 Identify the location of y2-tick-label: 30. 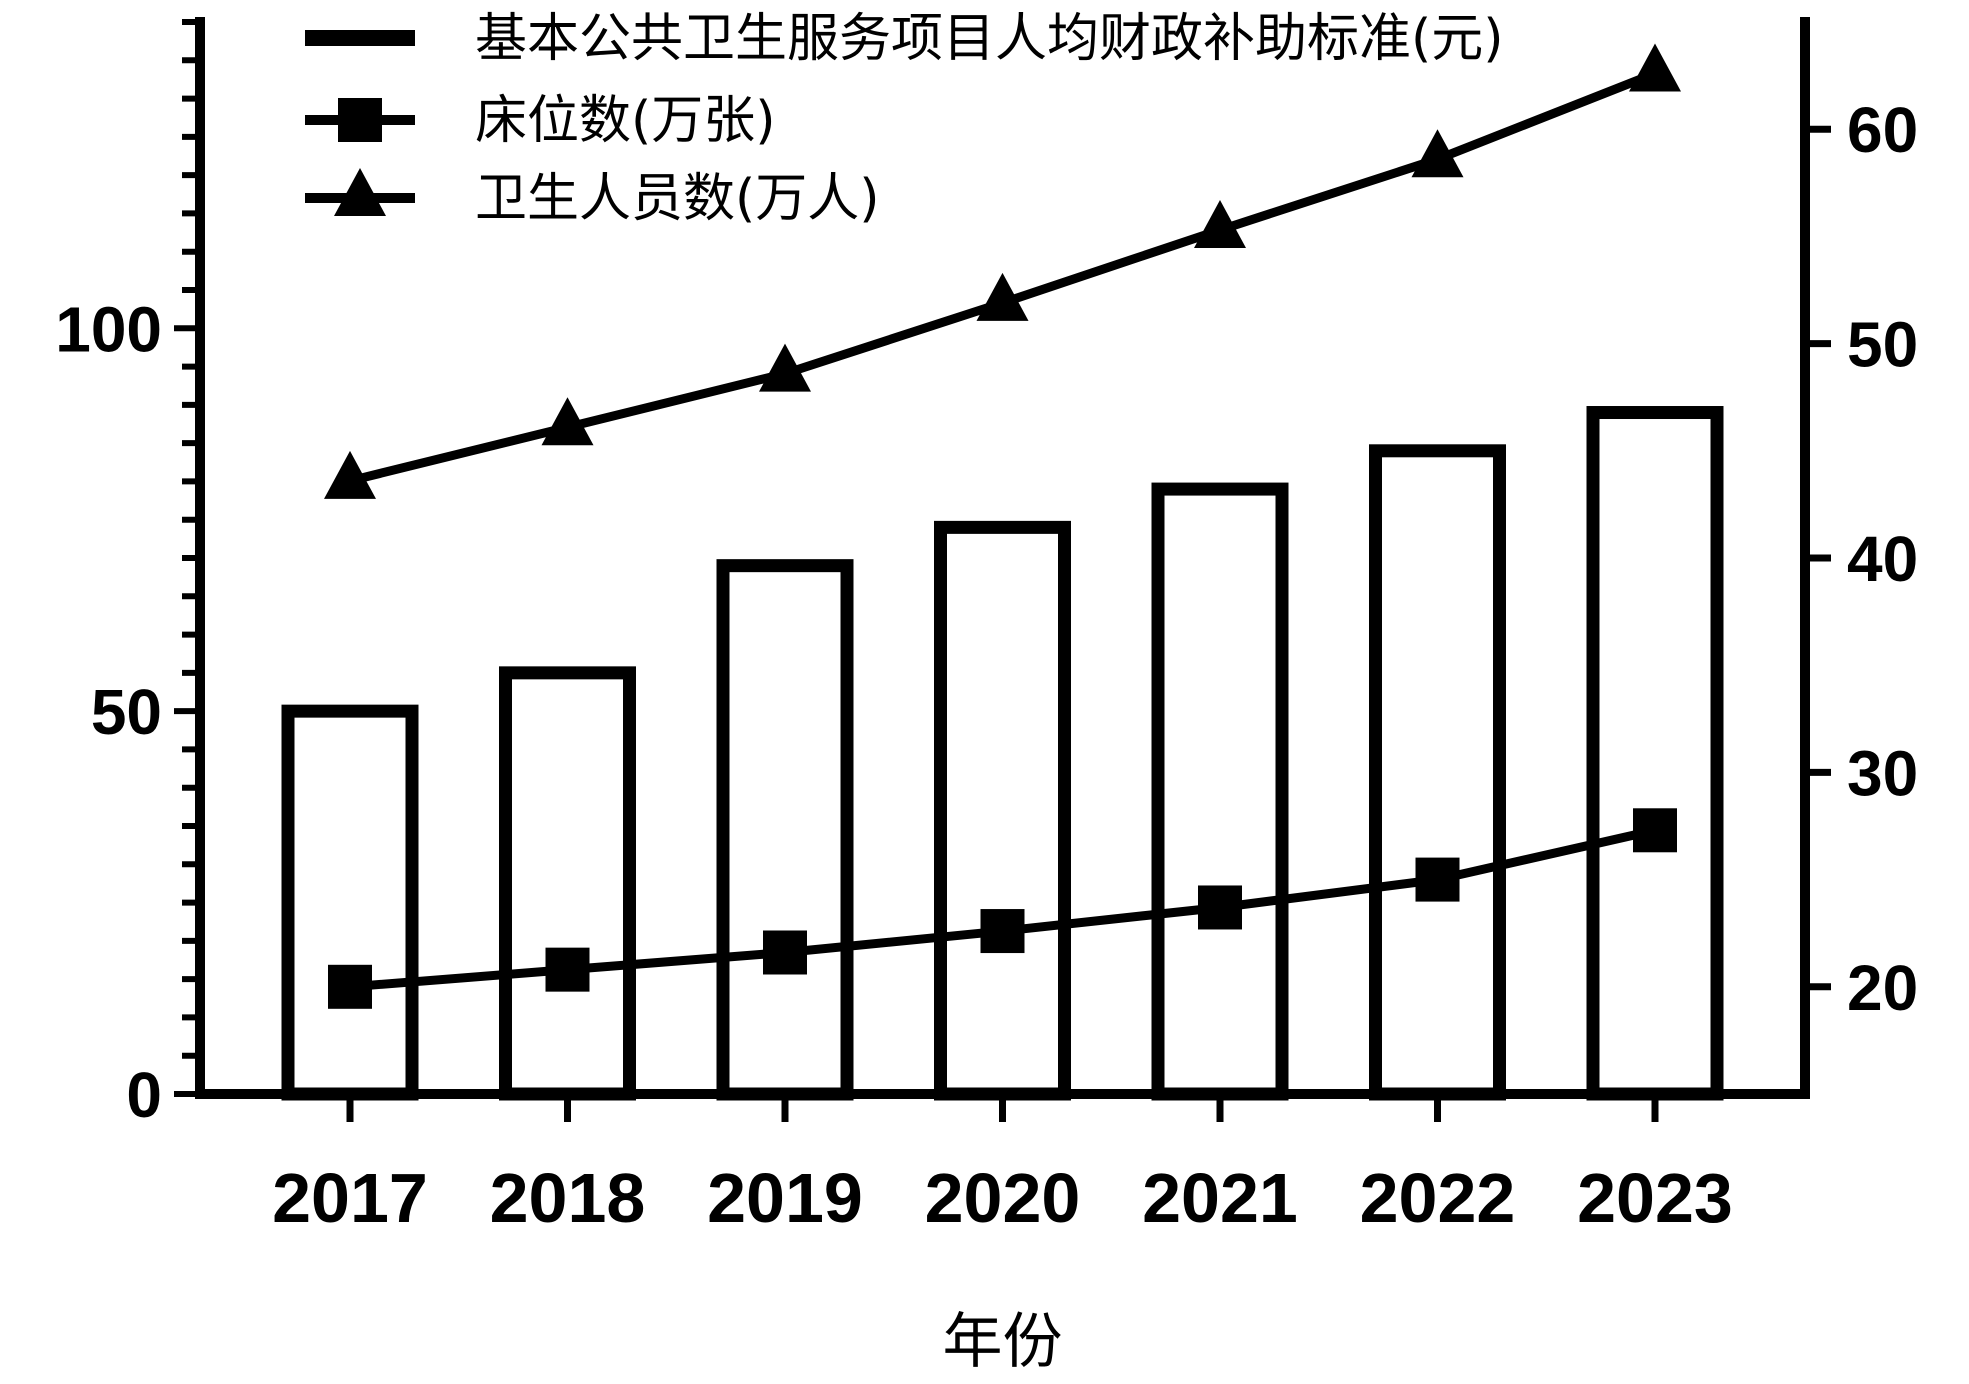
(1882, 773).